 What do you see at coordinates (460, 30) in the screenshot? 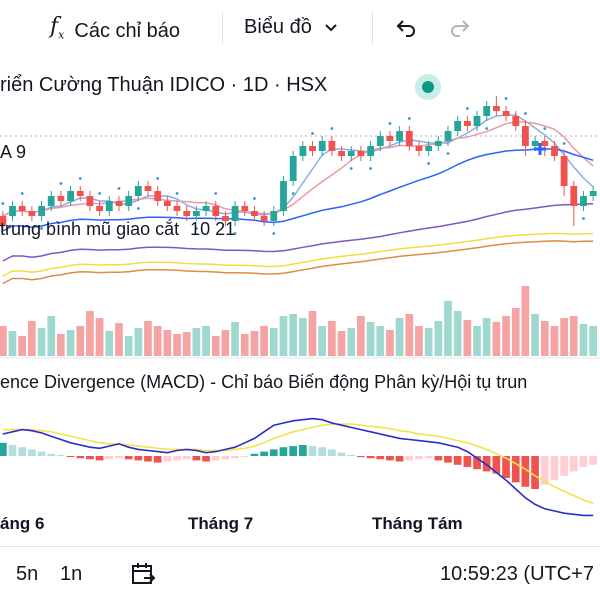
I see `redo-icon` at bounding box center [460, 30].